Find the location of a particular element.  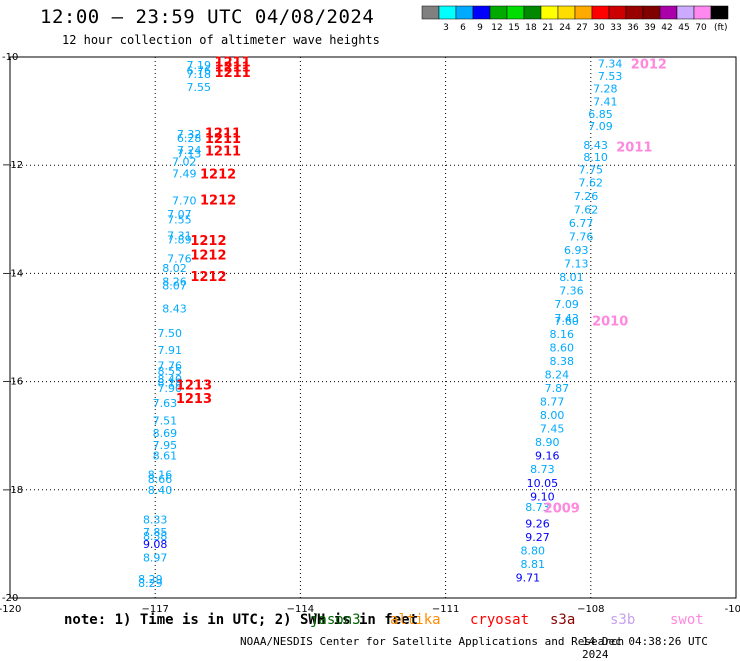

wave-height-label: 7.76 is located at coordinates (169, 365).